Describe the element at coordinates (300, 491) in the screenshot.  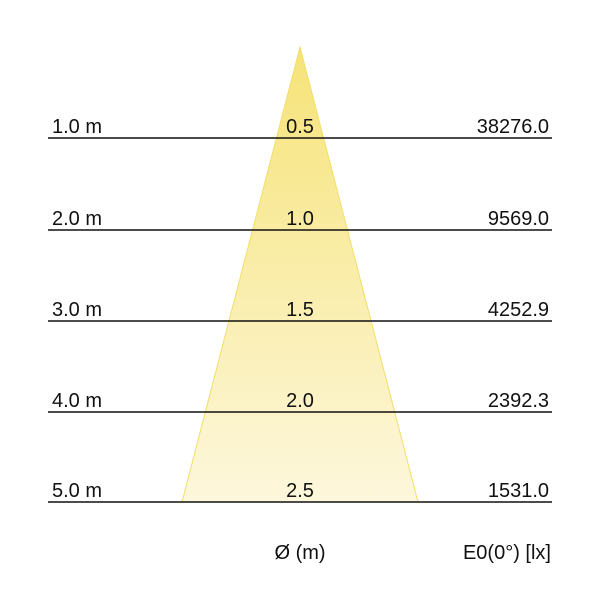
I see `diameter-value: 2.5` at that location.